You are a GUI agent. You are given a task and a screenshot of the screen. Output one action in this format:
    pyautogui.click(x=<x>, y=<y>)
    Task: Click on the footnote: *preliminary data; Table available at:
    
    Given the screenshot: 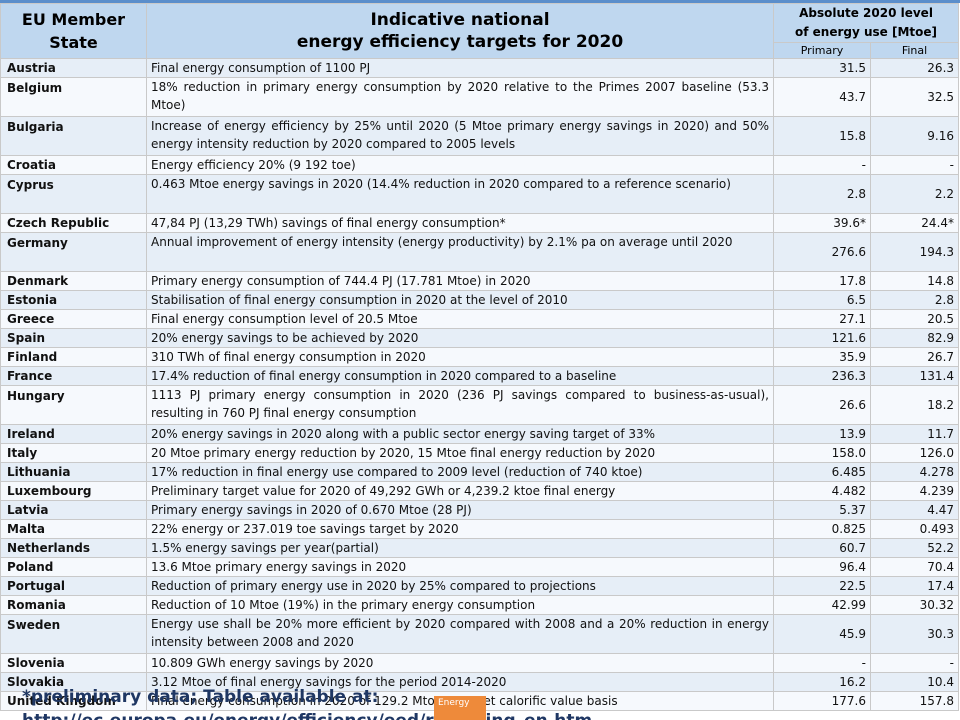 What is the action you would take?
    pyautogui.click(x=200, y=697)
    